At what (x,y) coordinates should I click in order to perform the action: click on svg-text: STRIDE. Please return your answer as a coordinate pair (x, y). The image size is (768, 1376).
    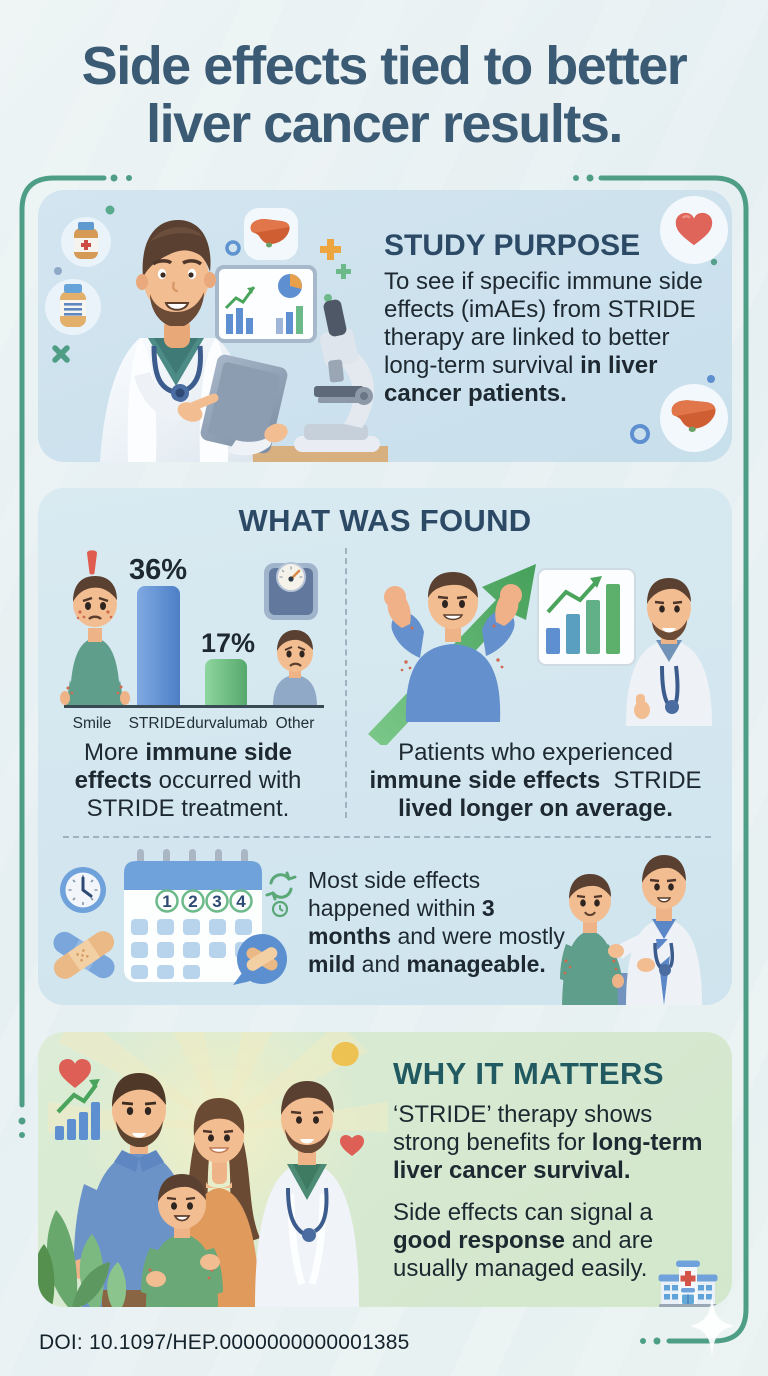
    Looking at the image, I should click on (157, 723).